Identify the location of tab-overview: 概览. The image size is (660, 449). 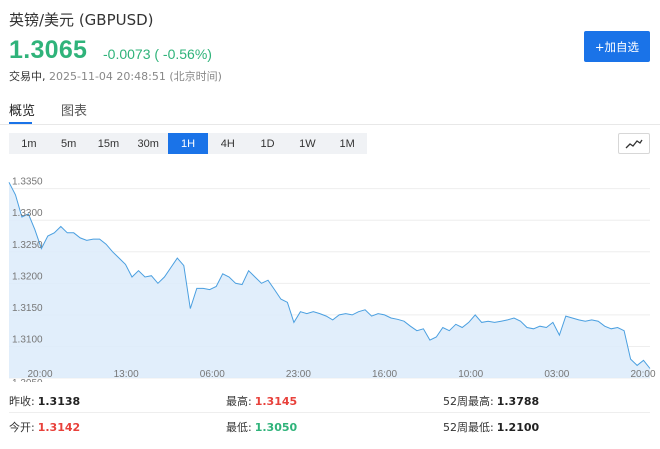
(22, 111).